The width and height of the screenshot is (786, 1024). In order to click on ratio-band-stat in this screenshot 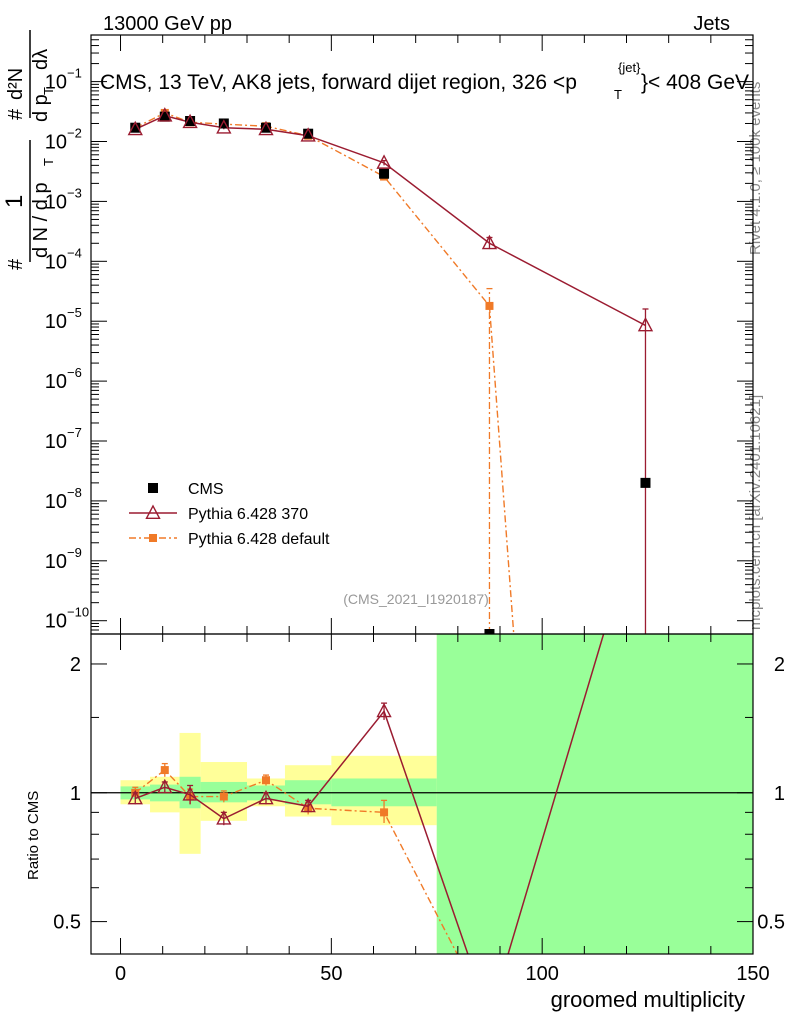, I will do `click(594, 794)`.